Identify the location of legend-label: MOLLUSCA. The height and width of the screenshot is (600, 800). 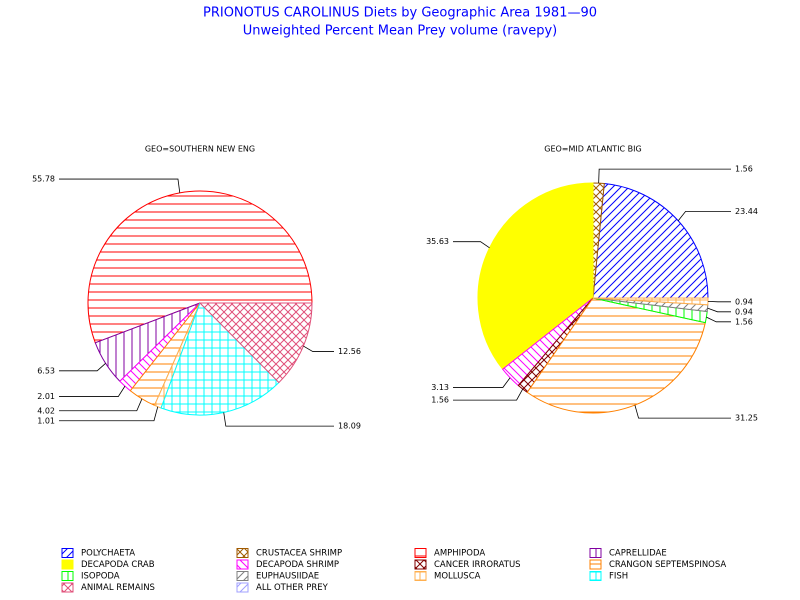
(457, 577).